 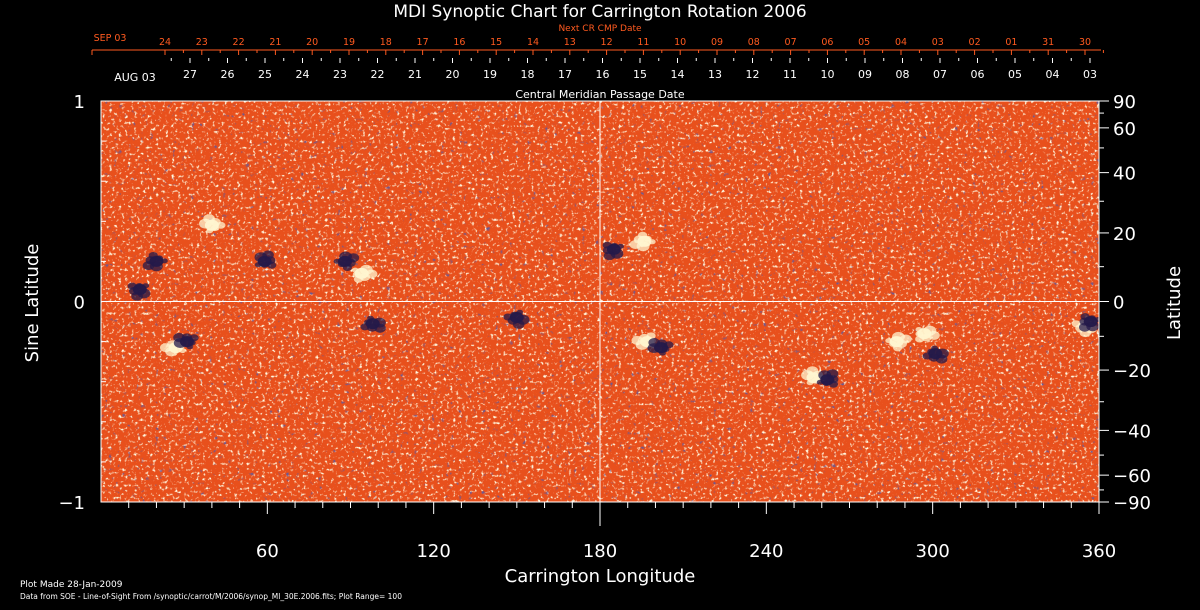 What do you see at coordinates (312, 42) in the screenshot?
I see `top-axis-tick-label: 20` at bounding box center [312, 42].